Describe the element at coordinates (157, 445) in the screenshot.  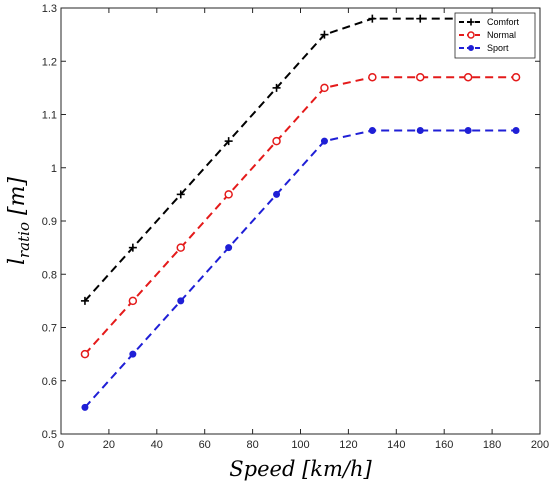
I see `x-tick-label: 40` at that location.